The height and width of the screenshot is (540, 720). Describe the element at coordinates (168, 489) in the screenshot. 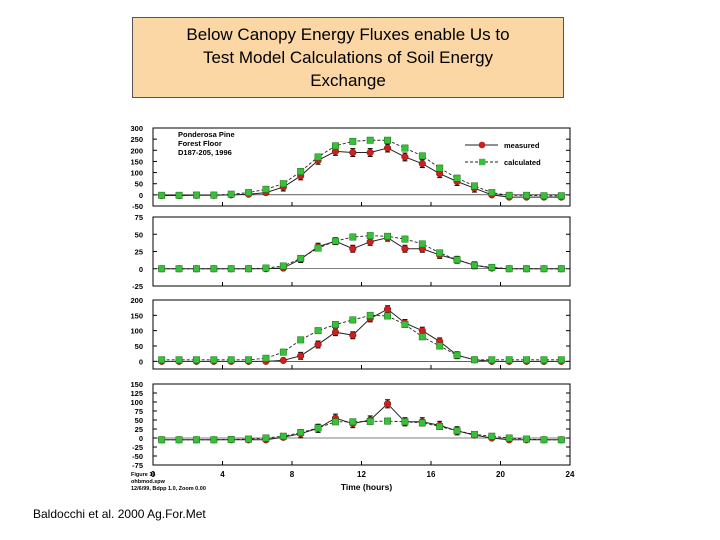

I see `figure-footer-line: 12/6/99, Bdpp 1.0, Zoom 0.00` at that location.